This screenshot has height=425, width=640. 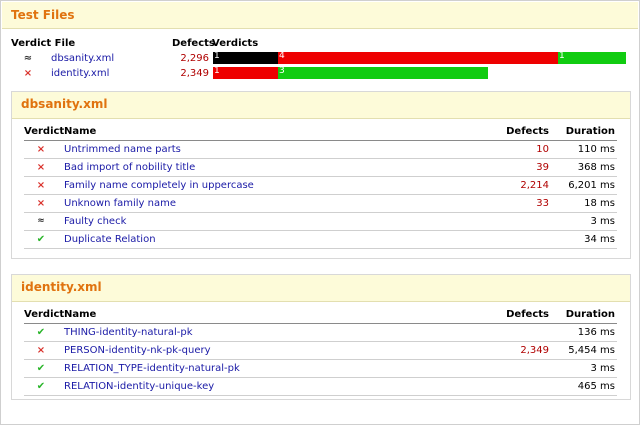 What do you see at coordinates (591, 350) in the screenshot?
I see `duration-cell: 5,454 ms` at bounding box center [591, 350].